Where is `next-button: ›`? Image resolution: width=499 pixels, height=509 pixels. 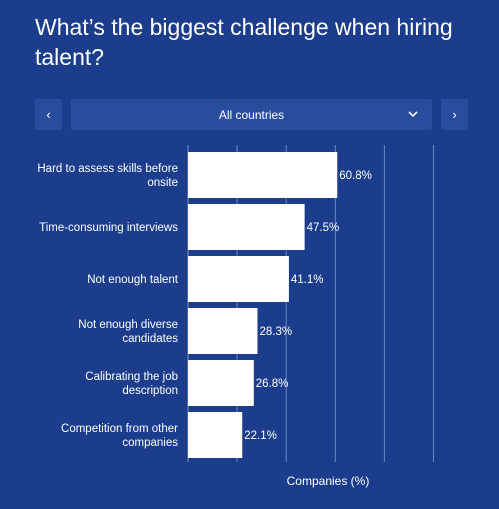
next-button: › is located at coordinates (454, 114).